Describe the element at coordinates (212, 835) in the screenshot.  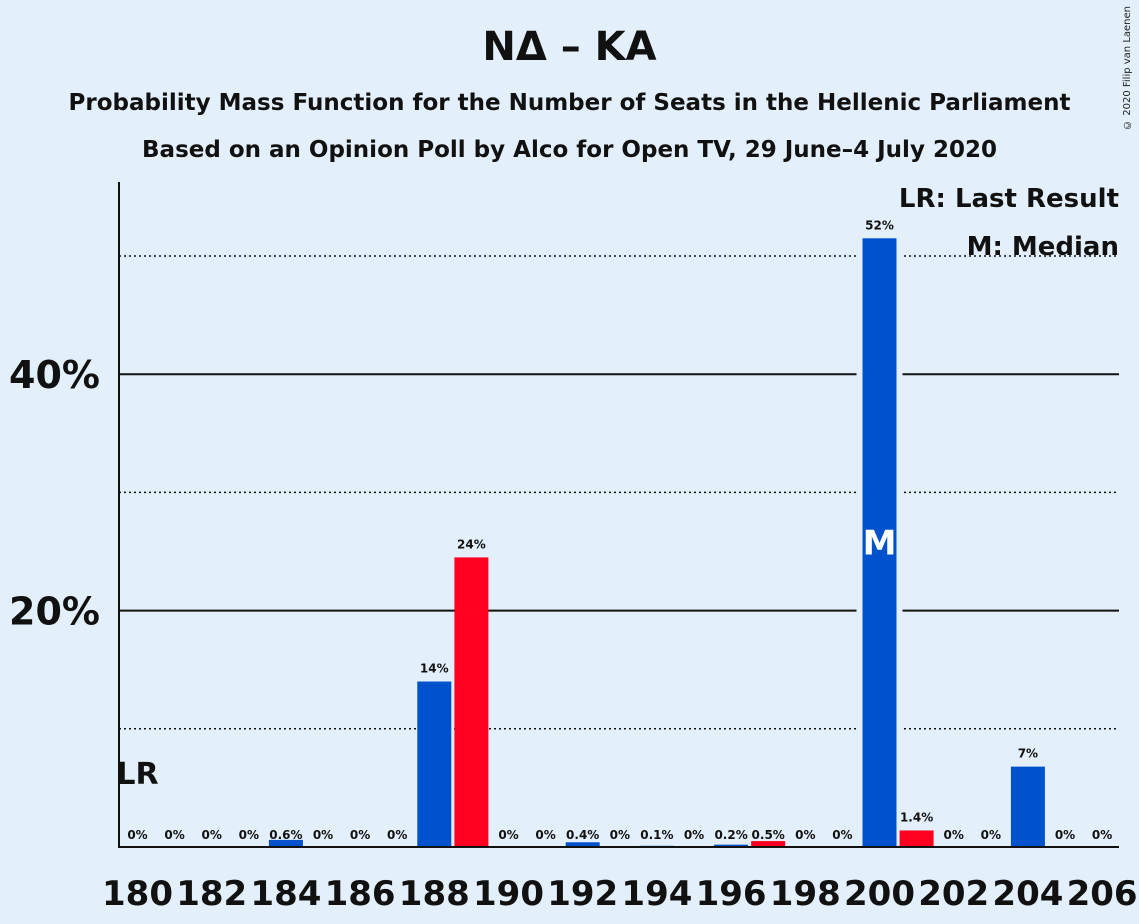
I see `data-label-182: 0%` at that location.